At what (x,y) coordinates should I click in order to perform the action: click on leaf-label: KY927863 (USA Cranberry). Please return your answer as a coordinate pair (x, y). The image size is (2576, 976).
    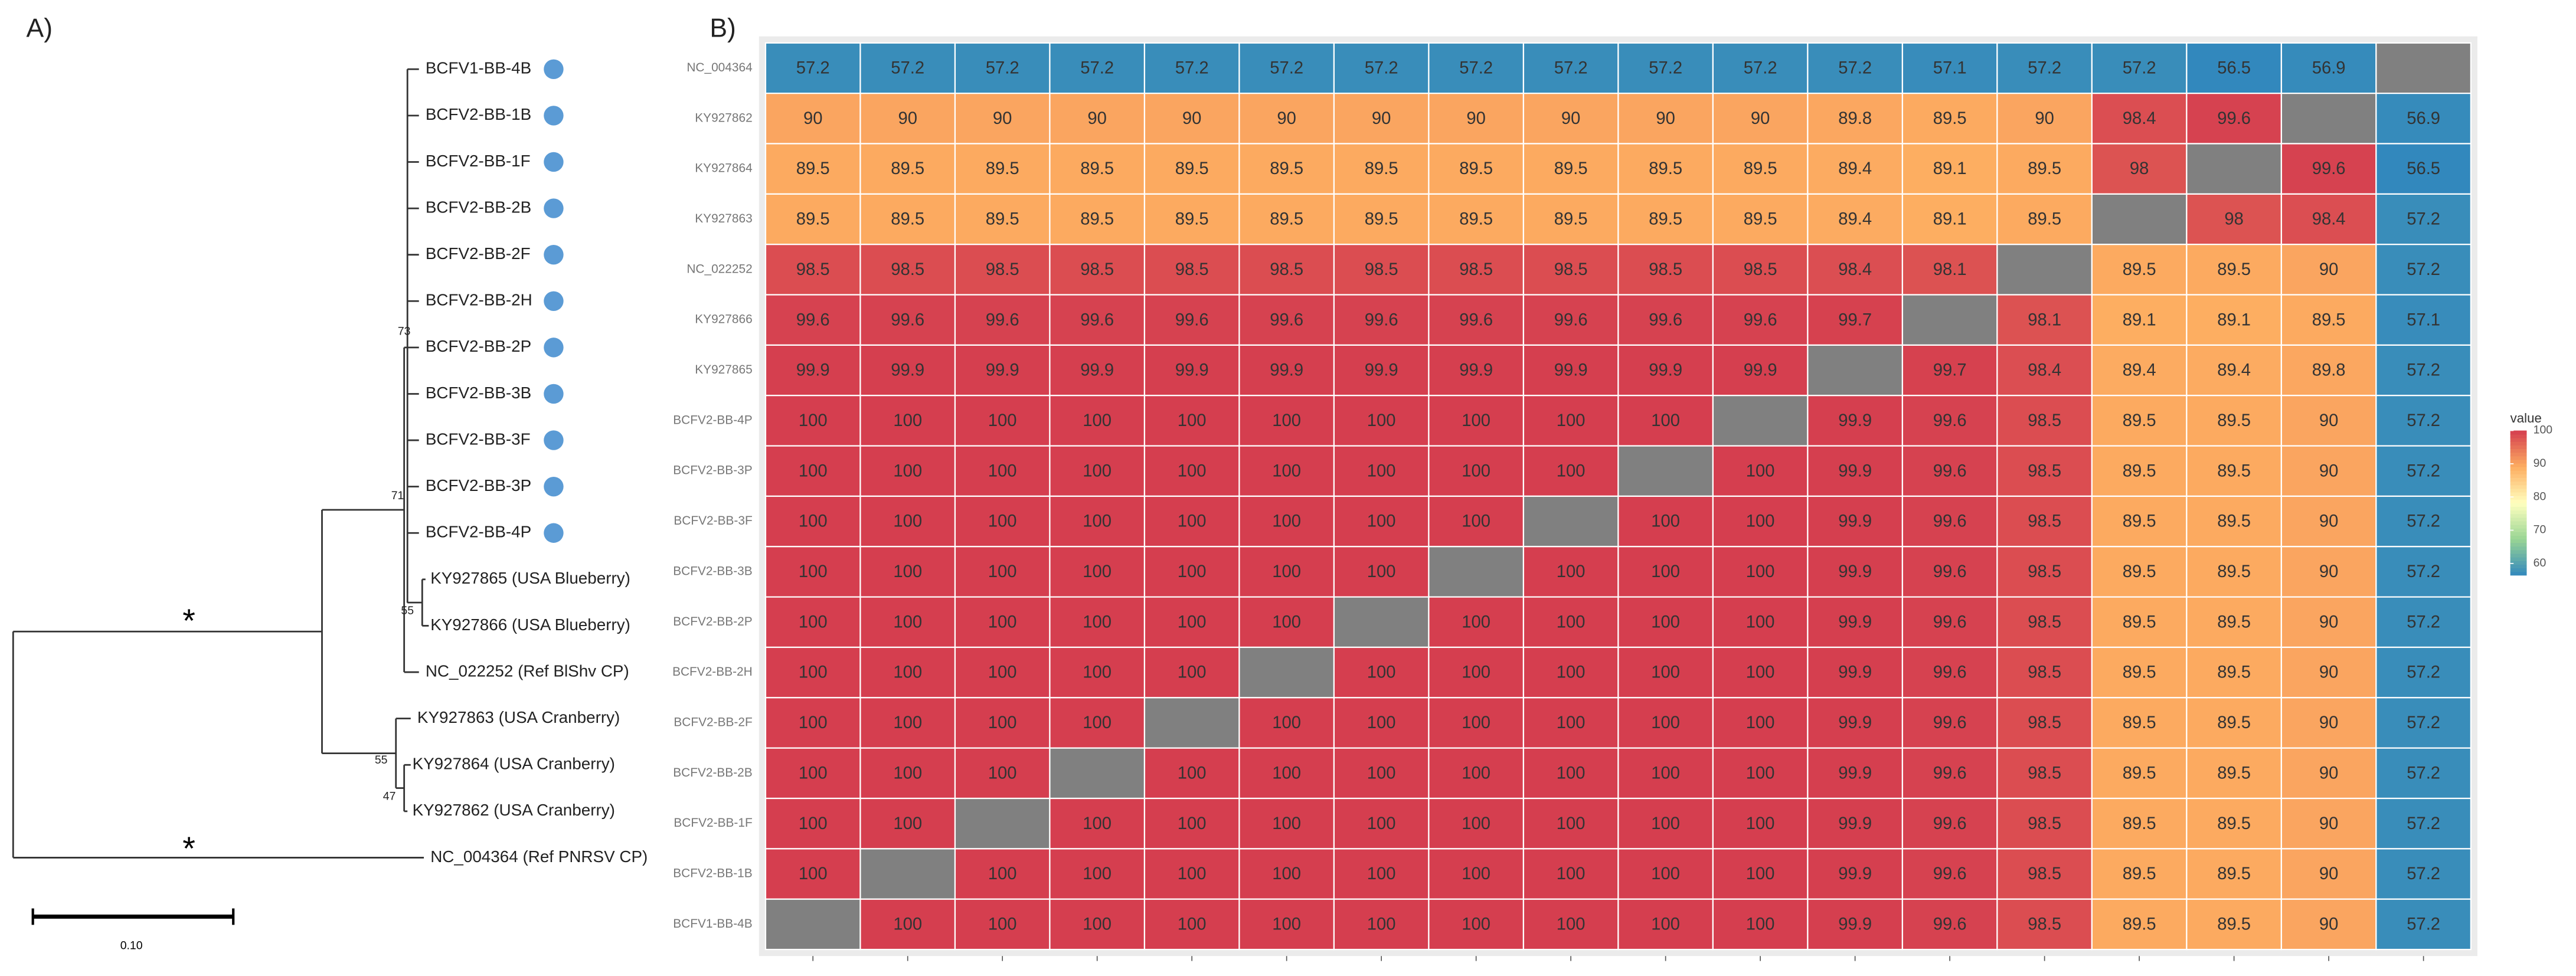
    Looking at the image, I should click on (518, 717).